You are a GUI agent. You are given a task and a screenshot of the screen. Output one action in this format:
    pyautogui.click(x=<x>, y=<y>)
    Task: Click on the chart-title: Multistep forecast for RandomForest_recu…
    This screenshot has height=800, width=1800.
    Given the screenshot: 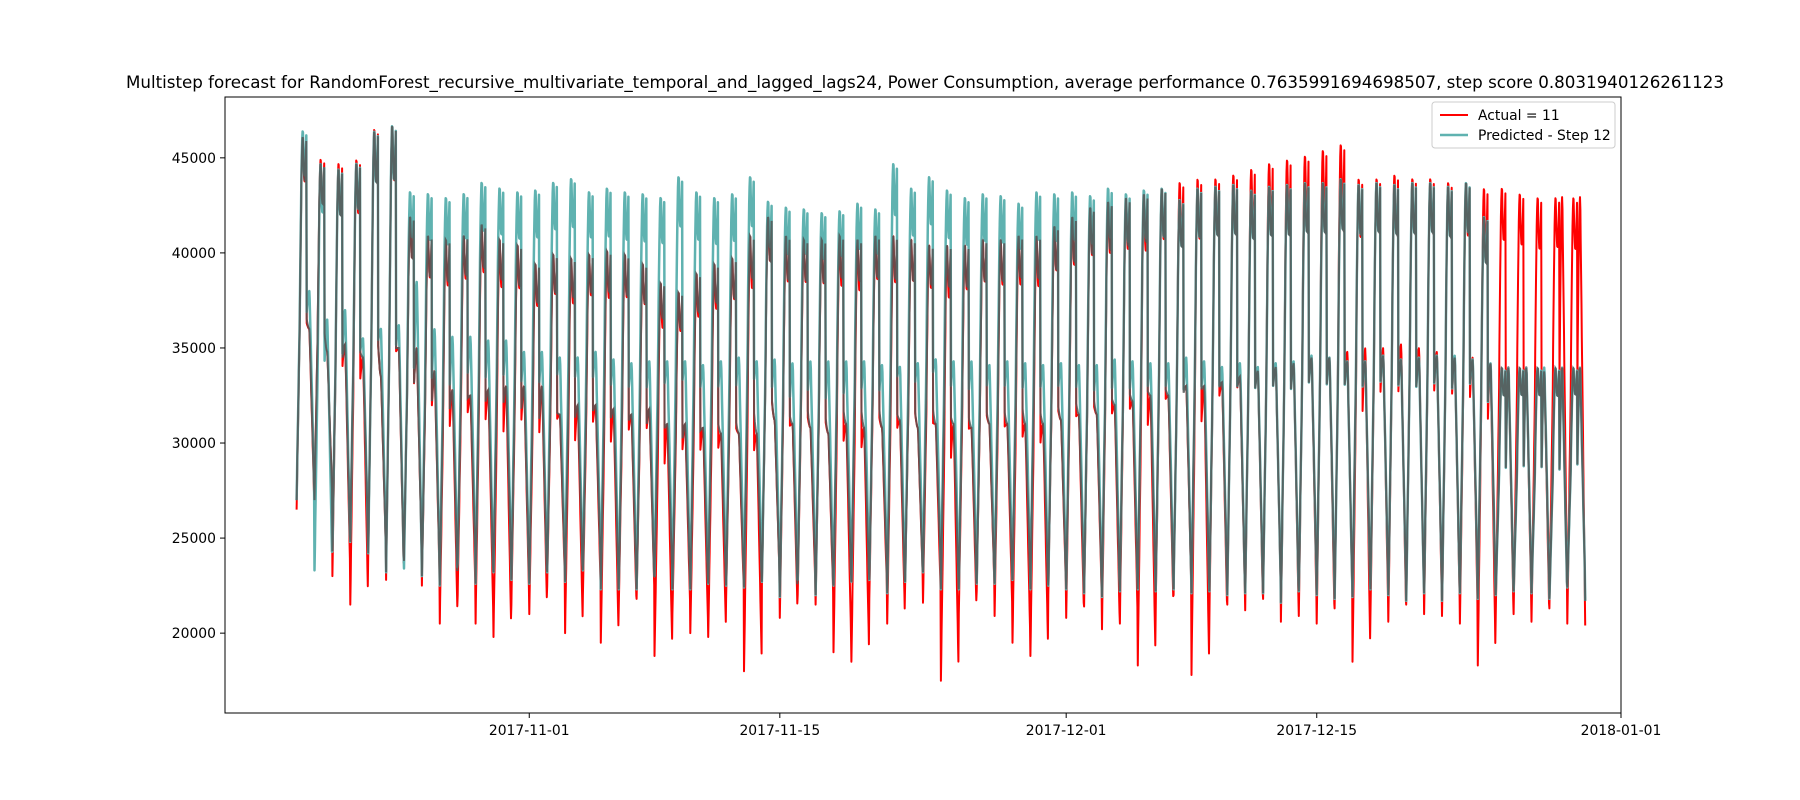 What is the action you would take?
    pyautogui.click(x=925, y=82)
    